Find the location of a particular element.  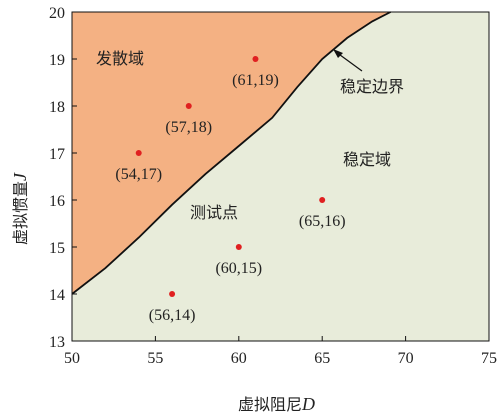

y-tick-label: 18 is located at coordinates (57, 107).